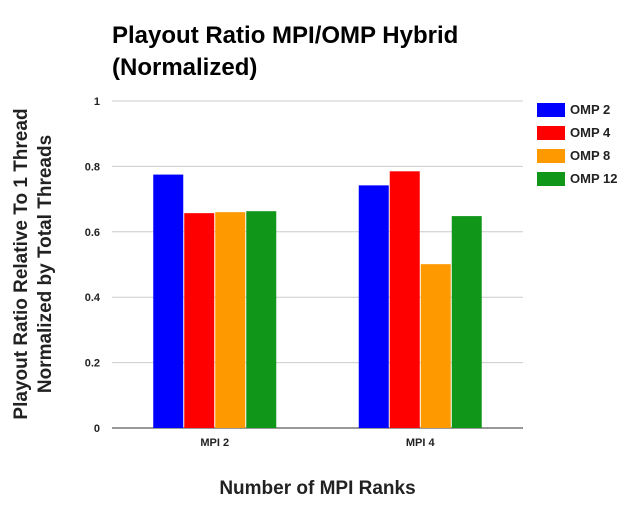  What do you see at coordinates (590, 132) in the screenshot?
I see `legend-label: OMP 4` at bounding box center [590, 132].